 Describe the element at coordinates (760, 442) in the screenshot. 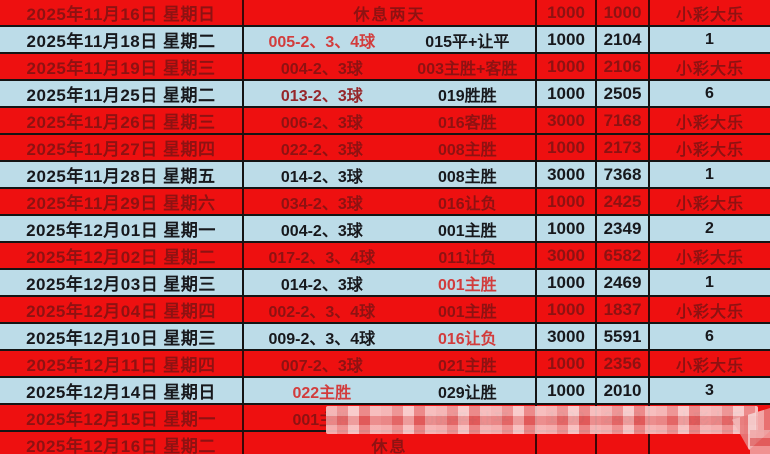

I see `mosaic-watermark-corner` at that location.